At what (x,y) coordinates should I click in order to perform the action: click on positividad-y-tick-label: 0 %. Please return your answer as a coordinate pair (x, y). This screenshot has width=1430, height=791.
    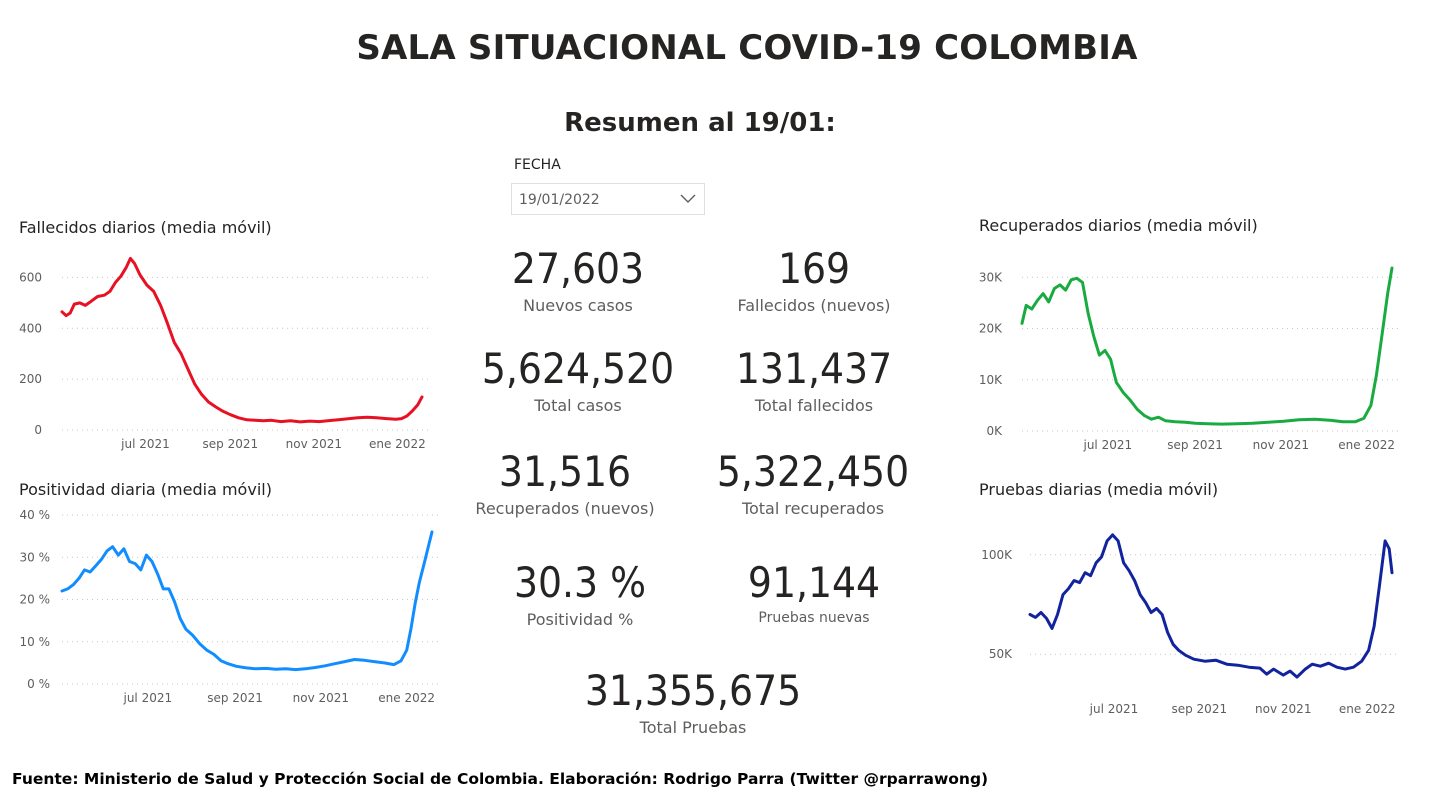
    Looking at the image, I should click on (38, 684).